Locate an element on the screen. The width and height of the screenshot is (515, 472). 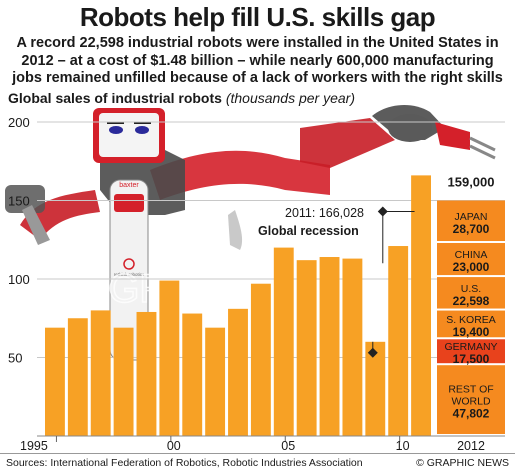
bar-2011 is located at coordinates (421, 305).